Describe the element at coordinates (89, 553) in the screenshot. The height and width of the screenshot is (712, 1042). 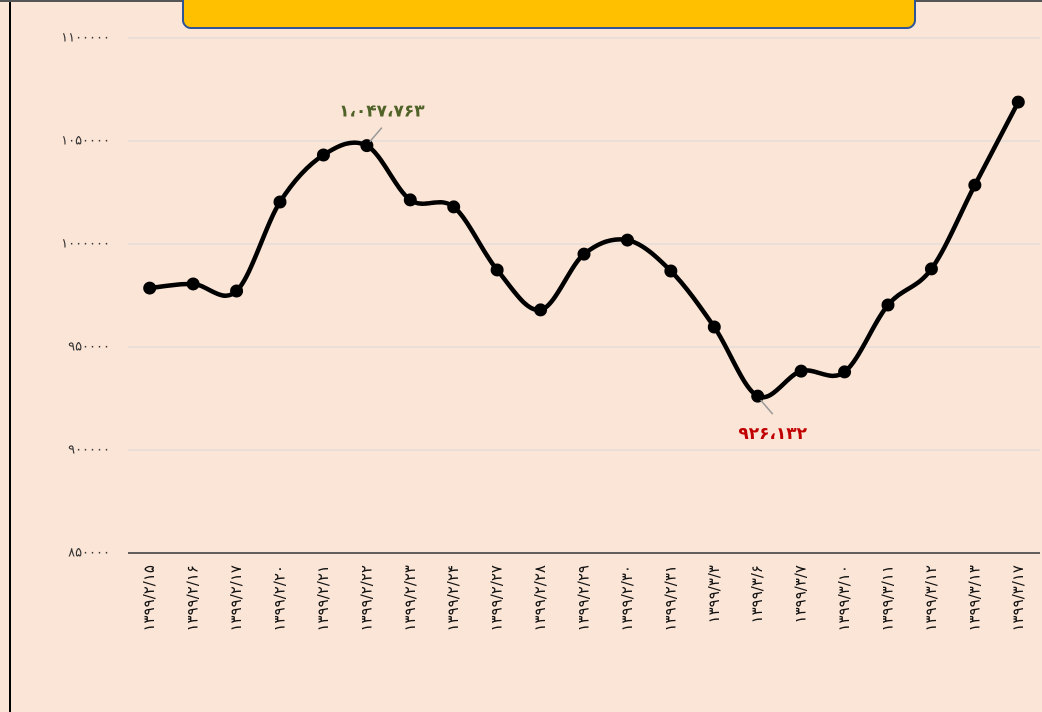
I see `y-tick-label: ۸۵۰۰۰۰` at that location.